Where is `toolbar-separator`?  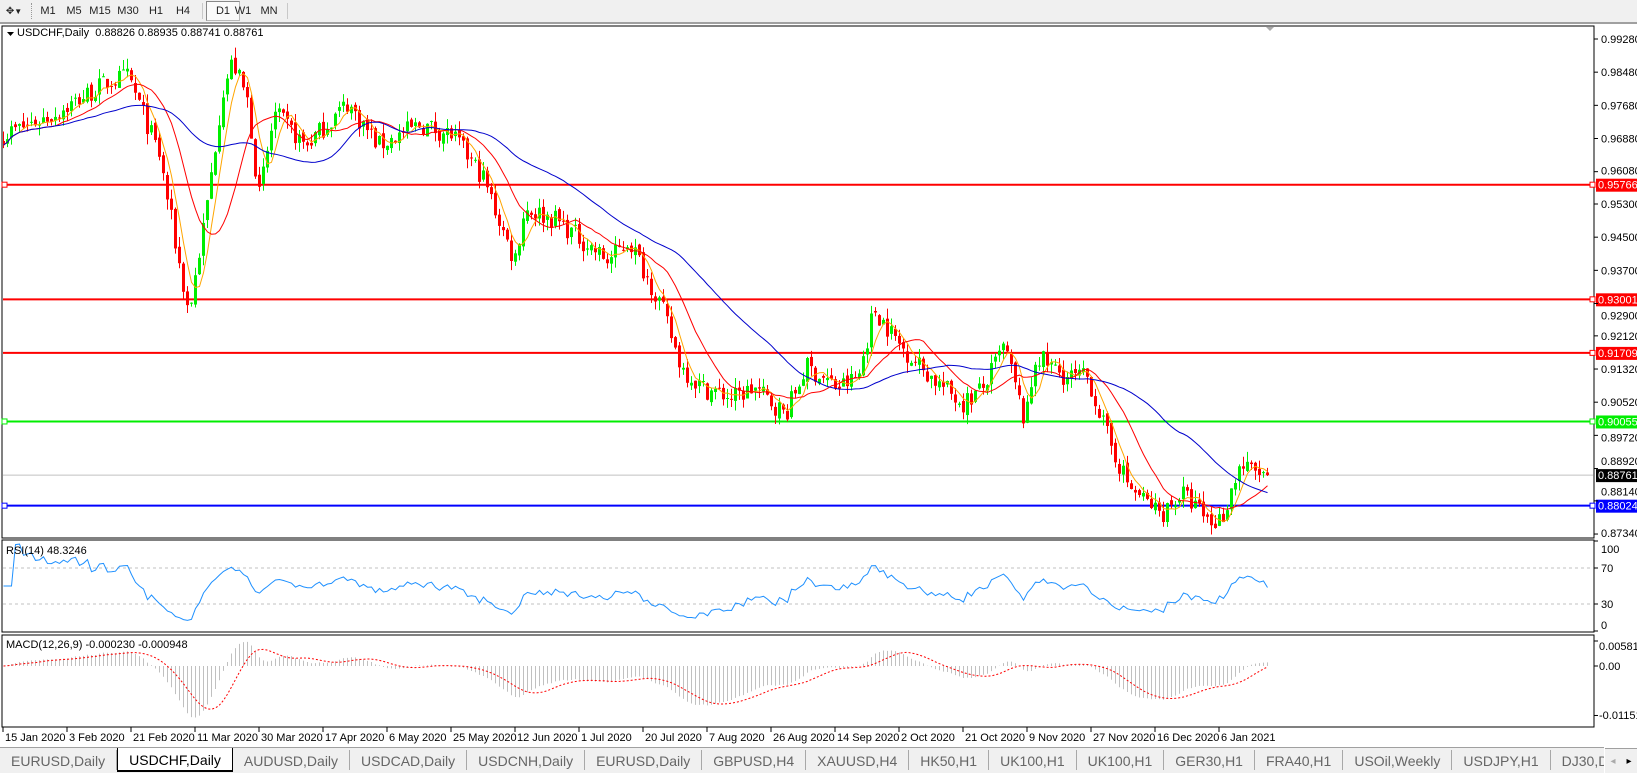 toolbar-separator is located at coordinates (202, 11).